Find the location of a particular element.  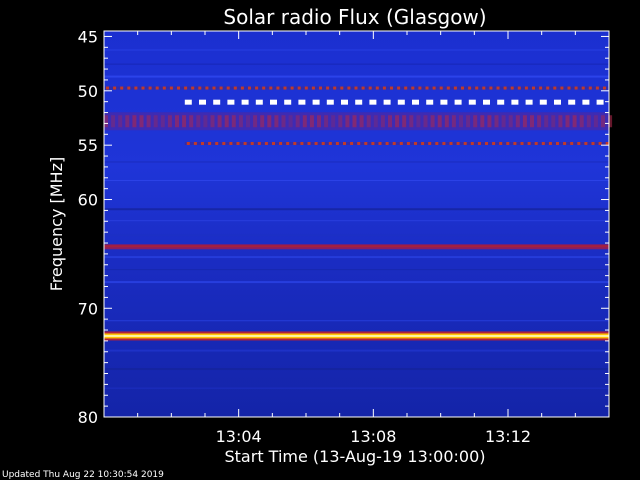

y-tick-label: 80 is located at coordinates (88, 417).